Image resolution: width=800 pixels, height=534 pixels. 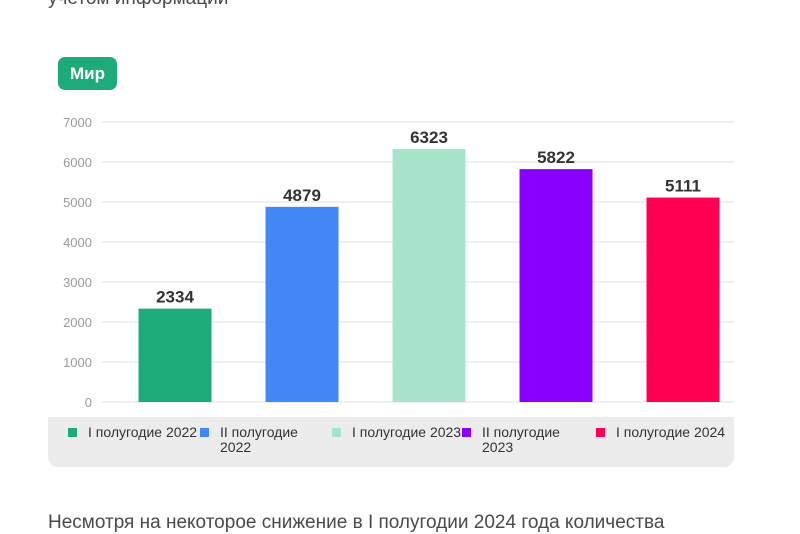 What do you see at coordinates (671, 432) in the screenshot?
I see `legend-label: I полугодие 2024` at bounding box center [671, 432].